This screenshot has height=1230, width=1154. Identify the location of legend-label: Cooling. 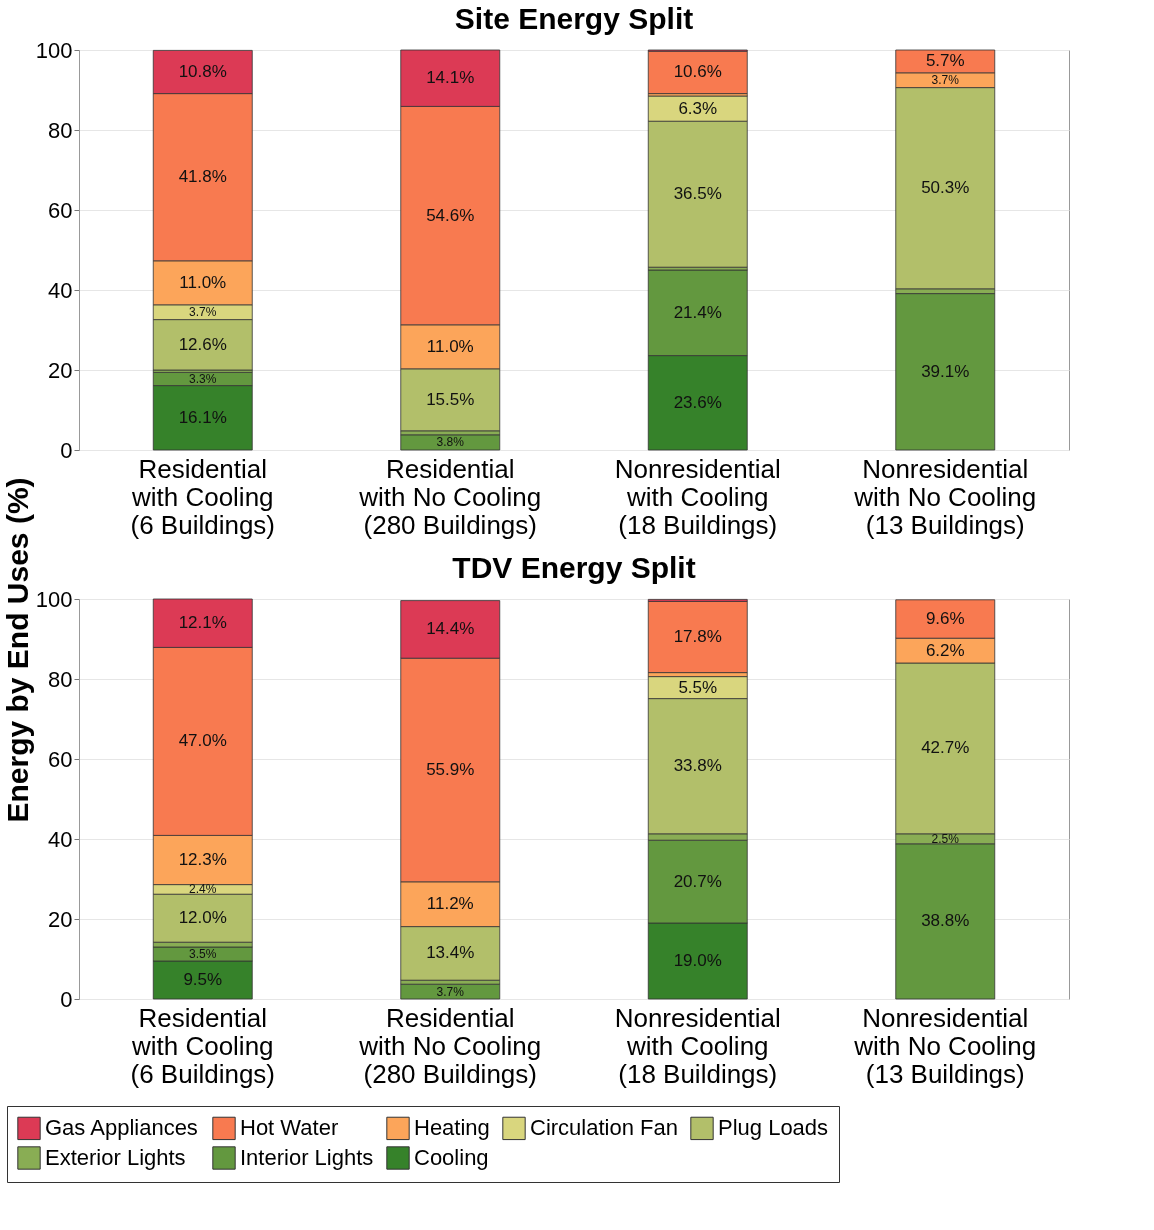
(451, 1157).